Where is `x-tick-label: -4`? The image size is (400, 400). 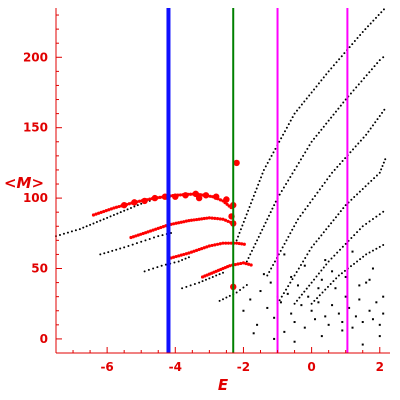
x-tick-label: -4 is located at coordinates (175, 367).